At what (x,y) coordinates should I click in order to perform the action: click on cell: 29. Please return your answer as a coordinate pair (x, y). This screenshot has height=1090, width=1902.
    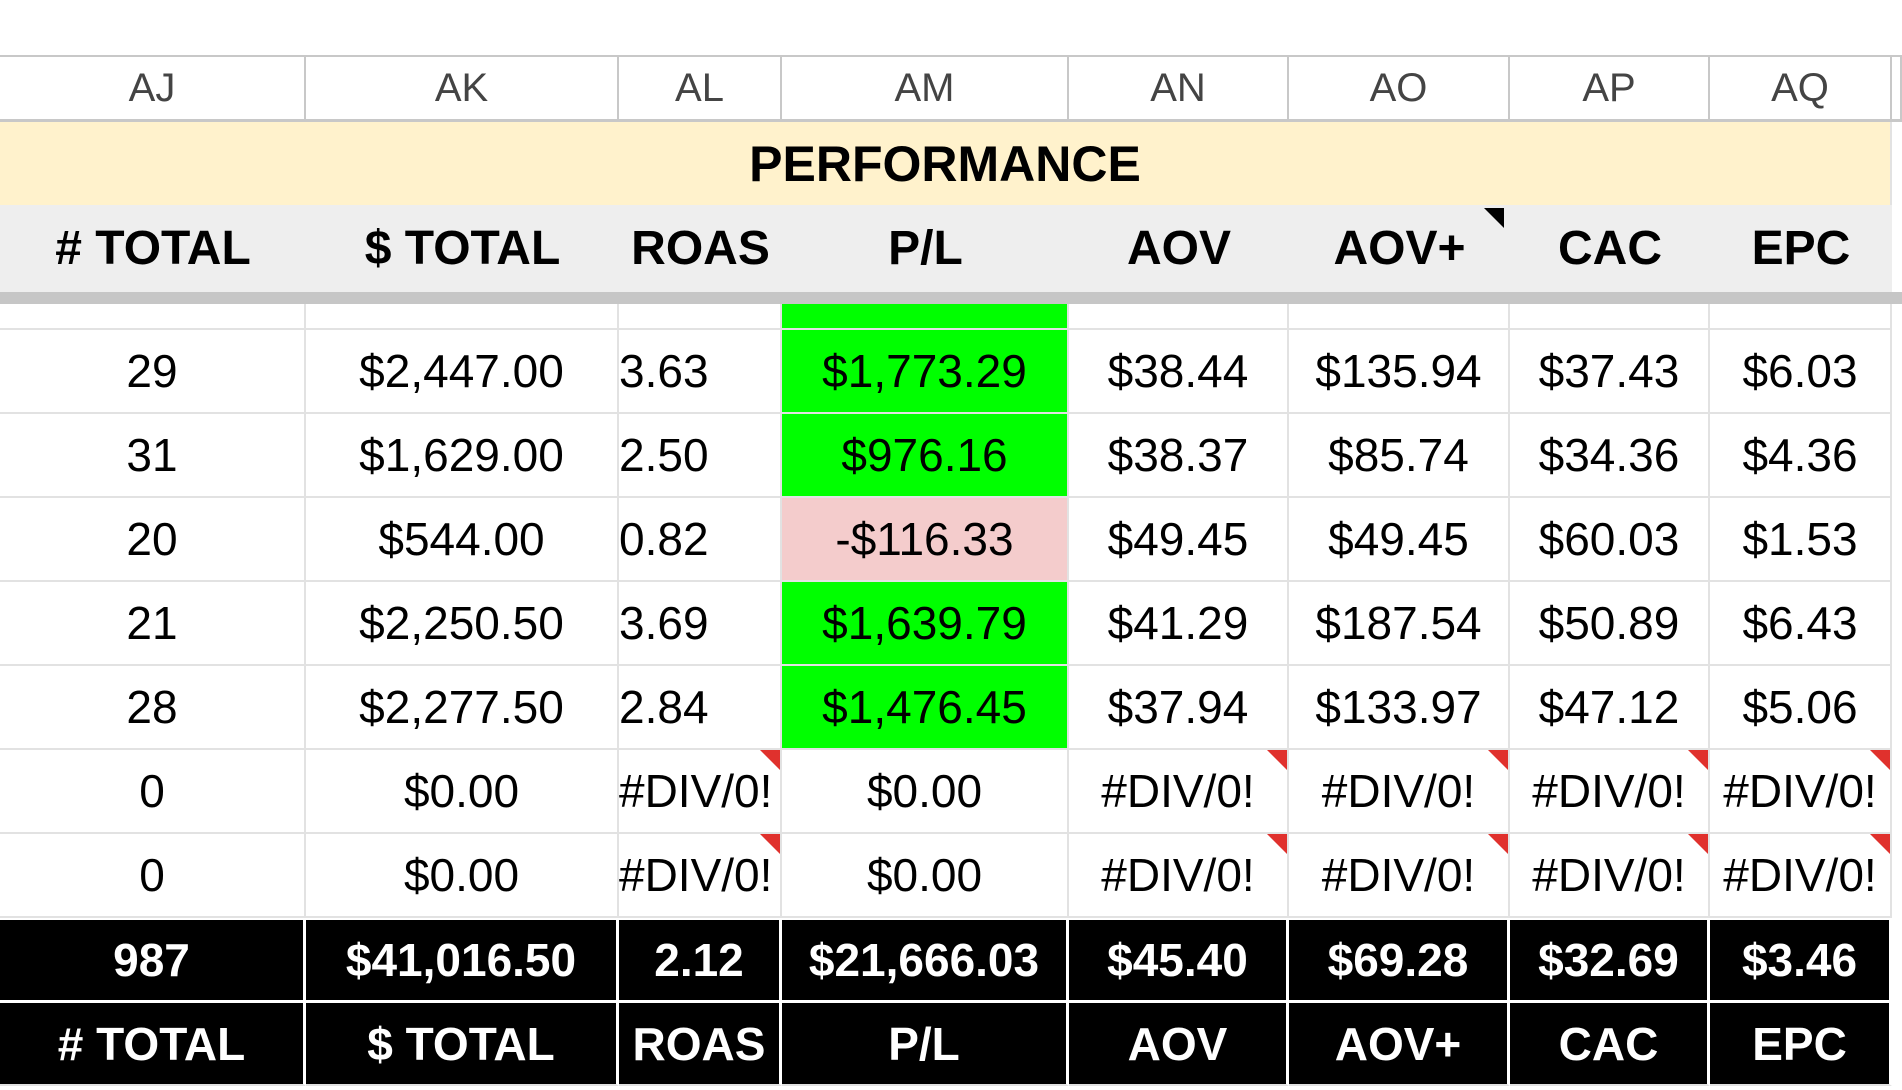
    Looking at the image, I should click on (153, 372).